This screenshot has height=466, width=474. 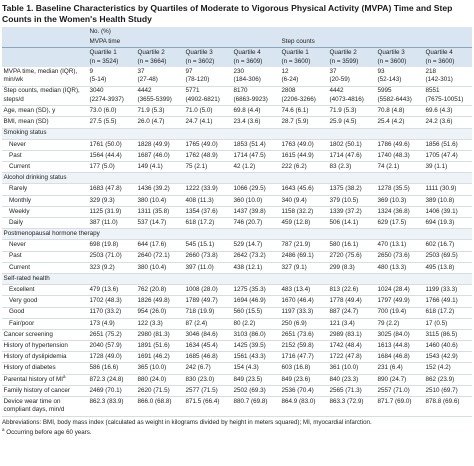 I want to click on data-cell: 122 (3.3), so click(x=160, y=324).